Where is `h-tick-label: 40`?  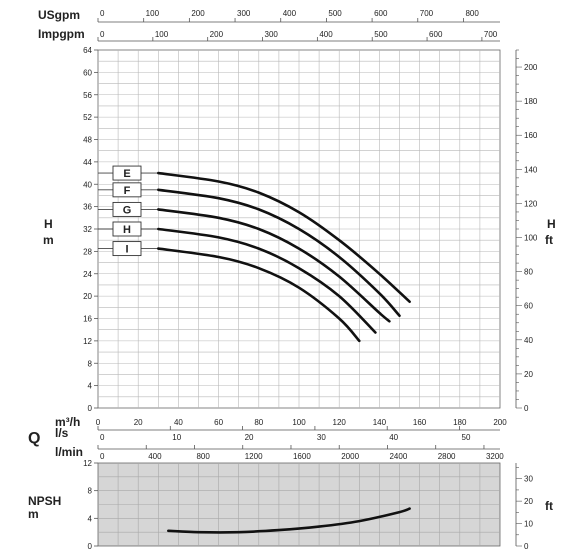 h-tick-label: 40 is located at coordinates (87, 184).